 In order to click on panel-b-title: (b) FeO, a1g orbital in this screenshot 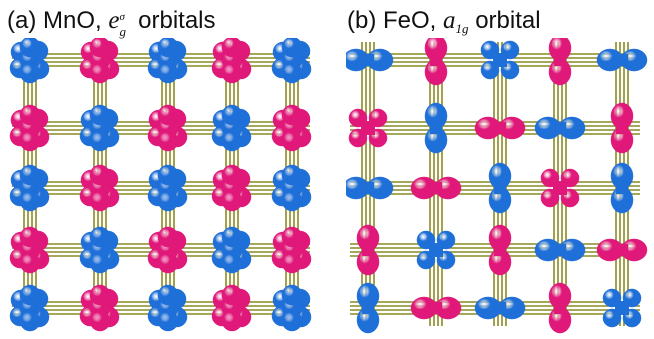, I will do `click(444, 22)`.